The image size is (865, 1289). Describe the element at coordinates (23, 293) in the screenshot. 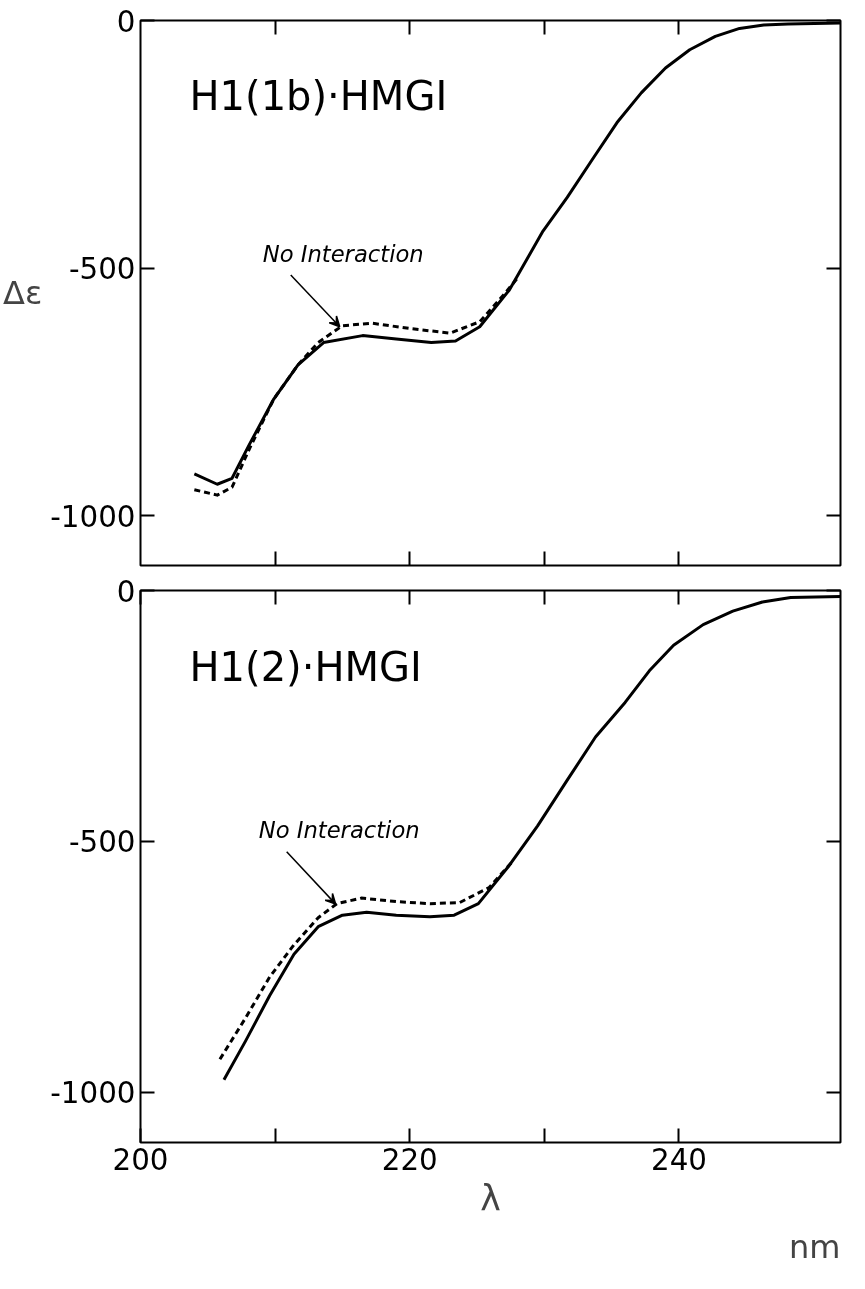

I see `y-axis-title: Δε` at that location.